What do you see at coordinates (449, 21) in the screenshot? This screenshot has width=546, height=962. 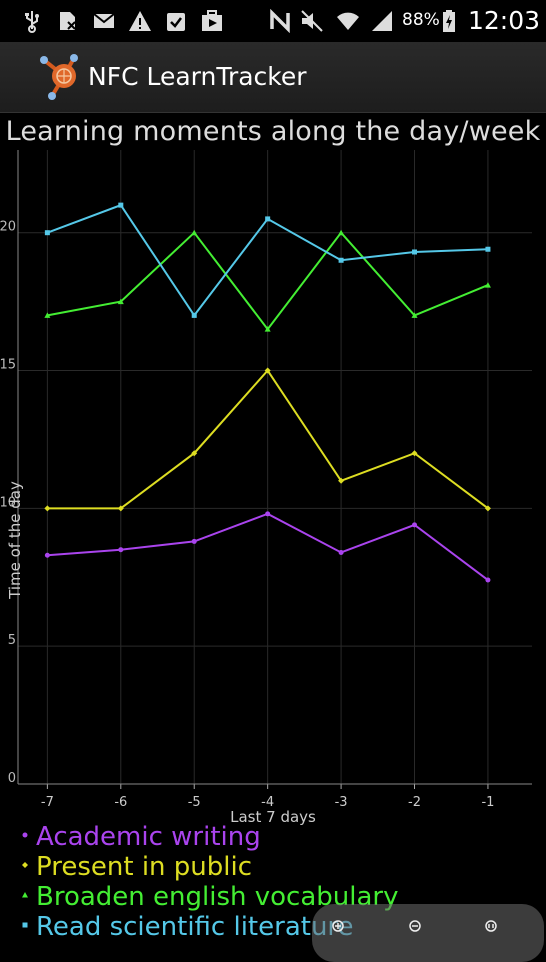 I see `battery-charging-icon` at bounding box center [449, 21].